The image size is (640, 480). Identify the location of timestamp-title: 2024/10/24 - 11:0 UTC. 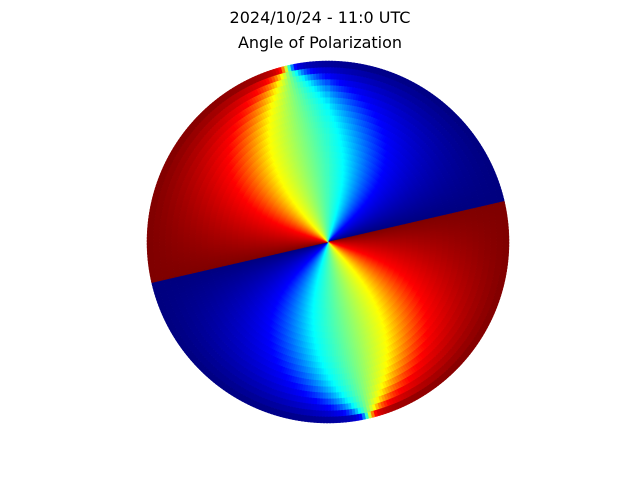
(320, 17).